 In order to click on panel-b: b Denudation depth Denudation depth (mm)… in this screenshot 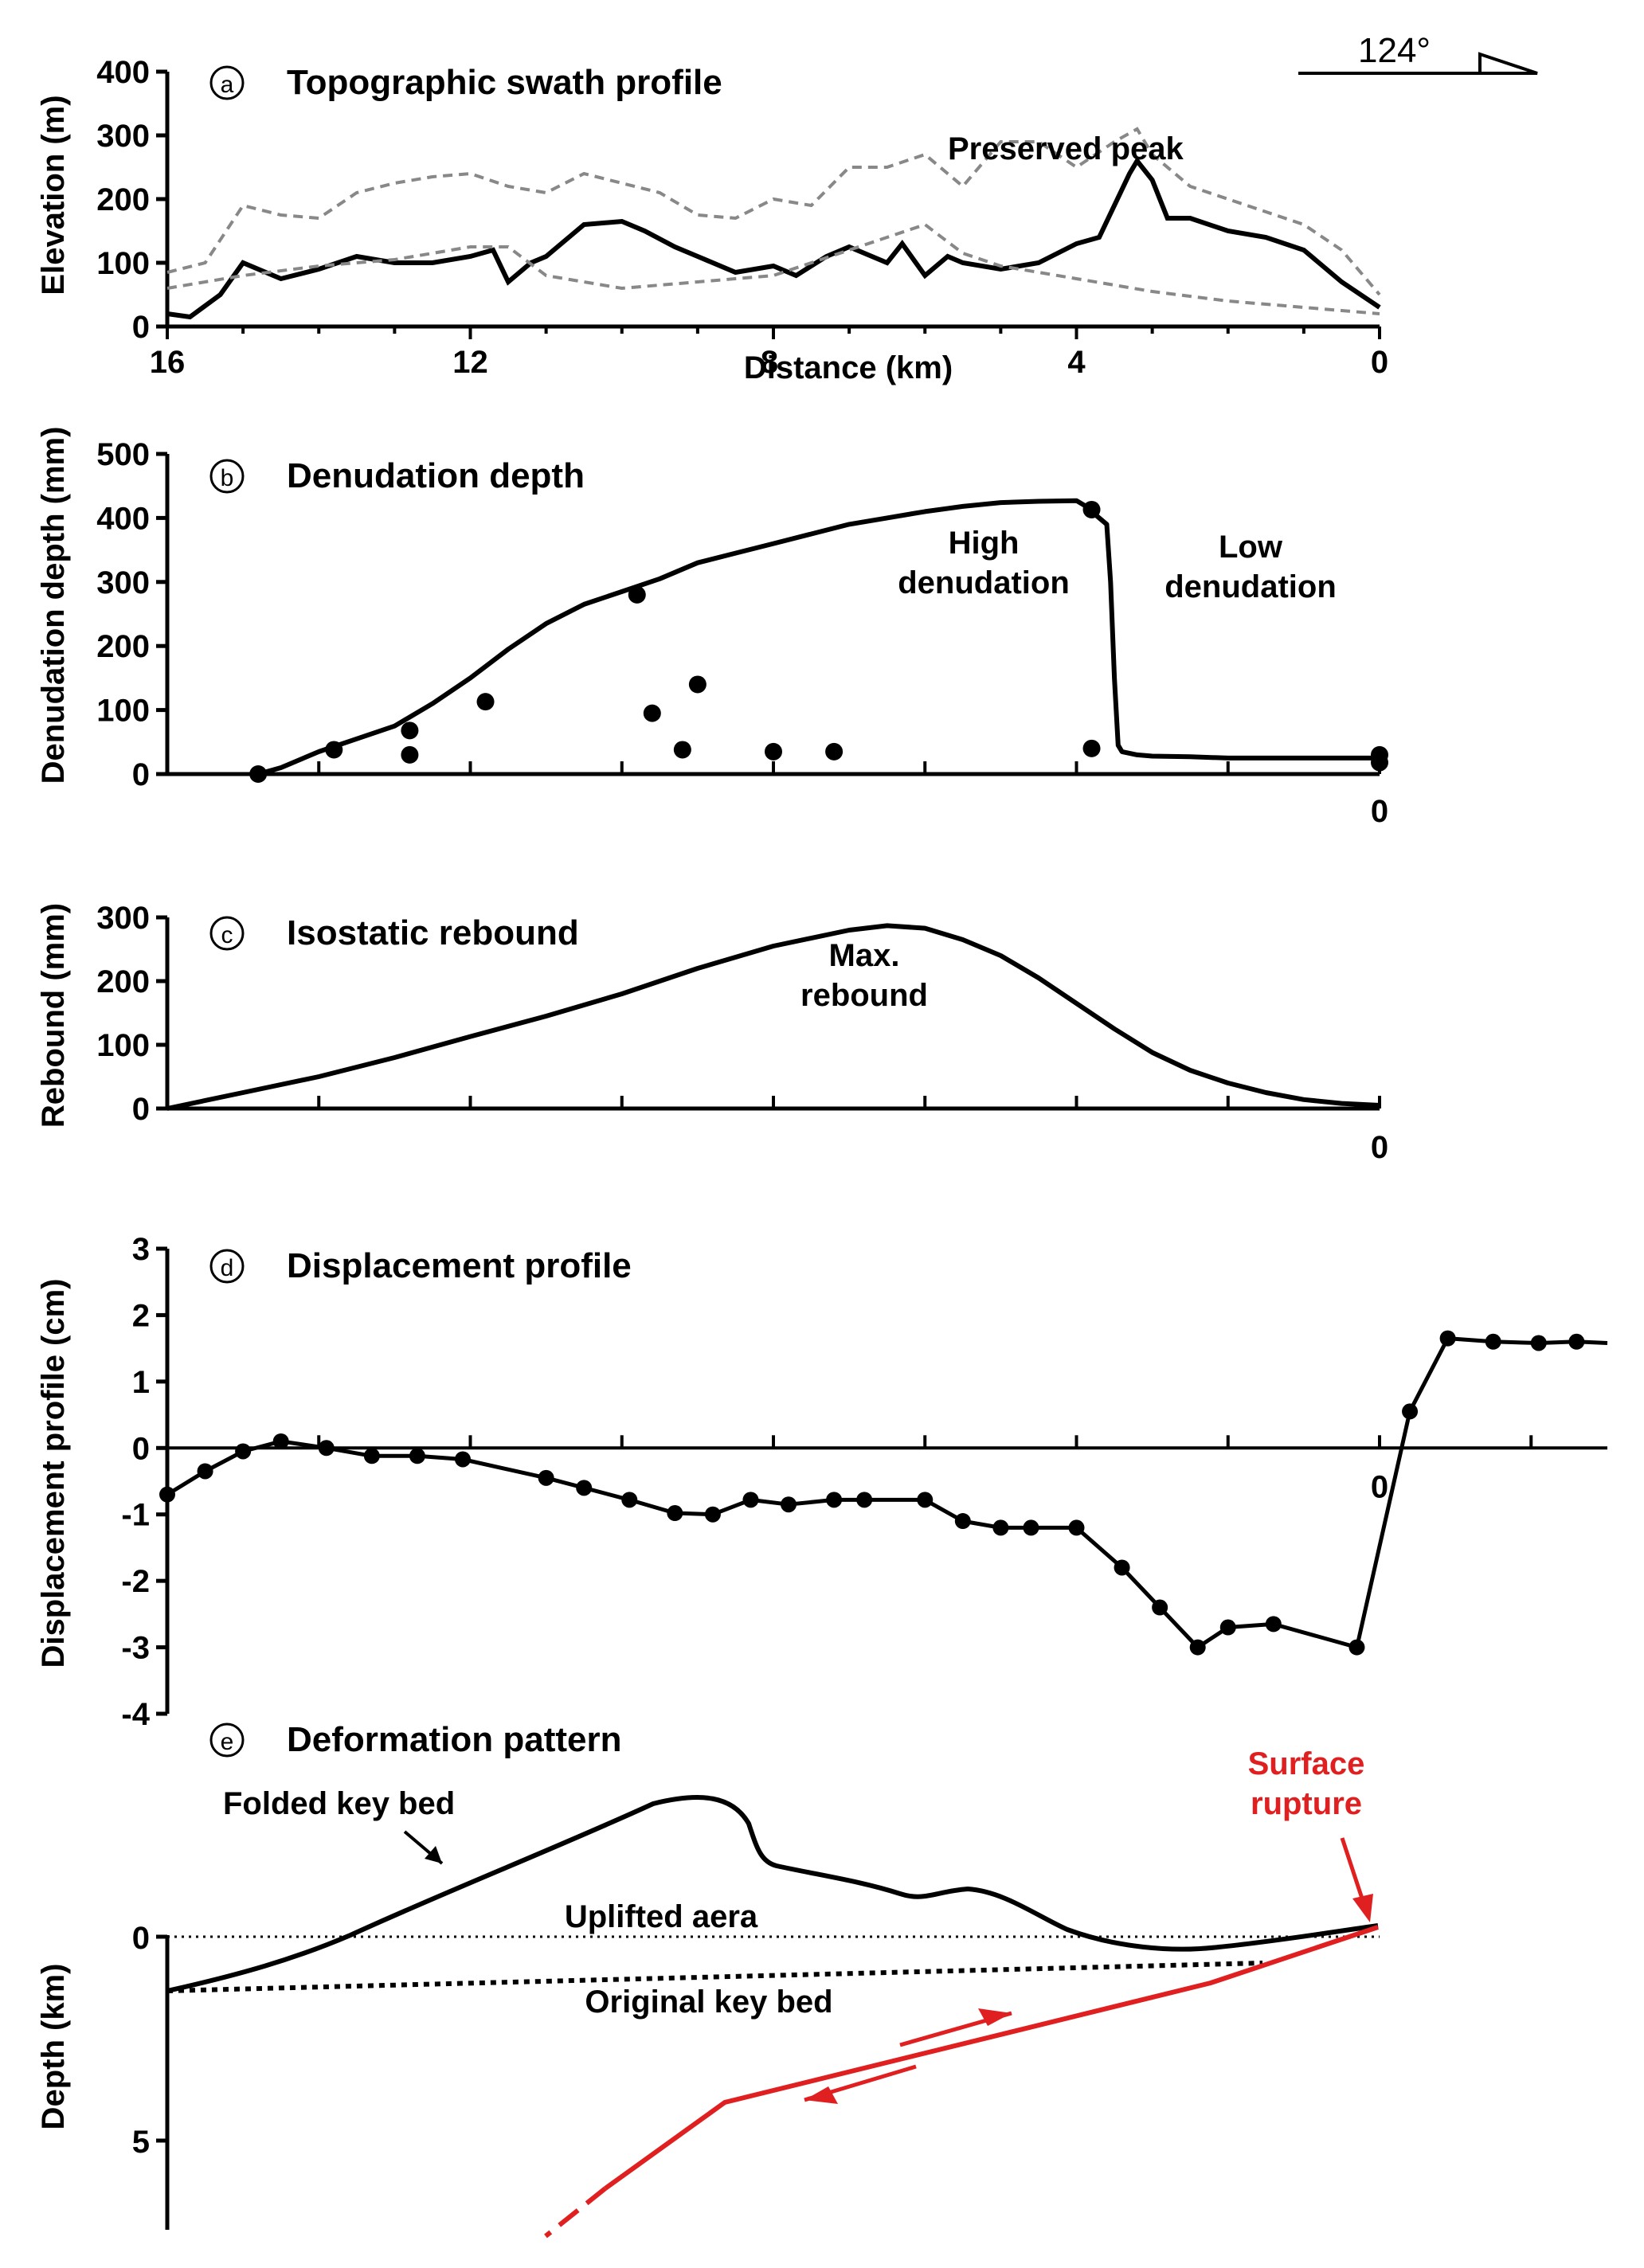, I will do `click(712, 628)`.